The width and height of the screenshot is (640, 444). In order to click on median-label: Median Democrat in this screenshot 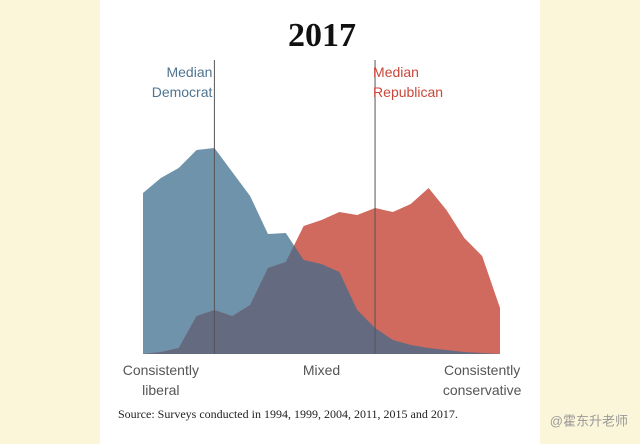, I will do `click(182, 82)`.